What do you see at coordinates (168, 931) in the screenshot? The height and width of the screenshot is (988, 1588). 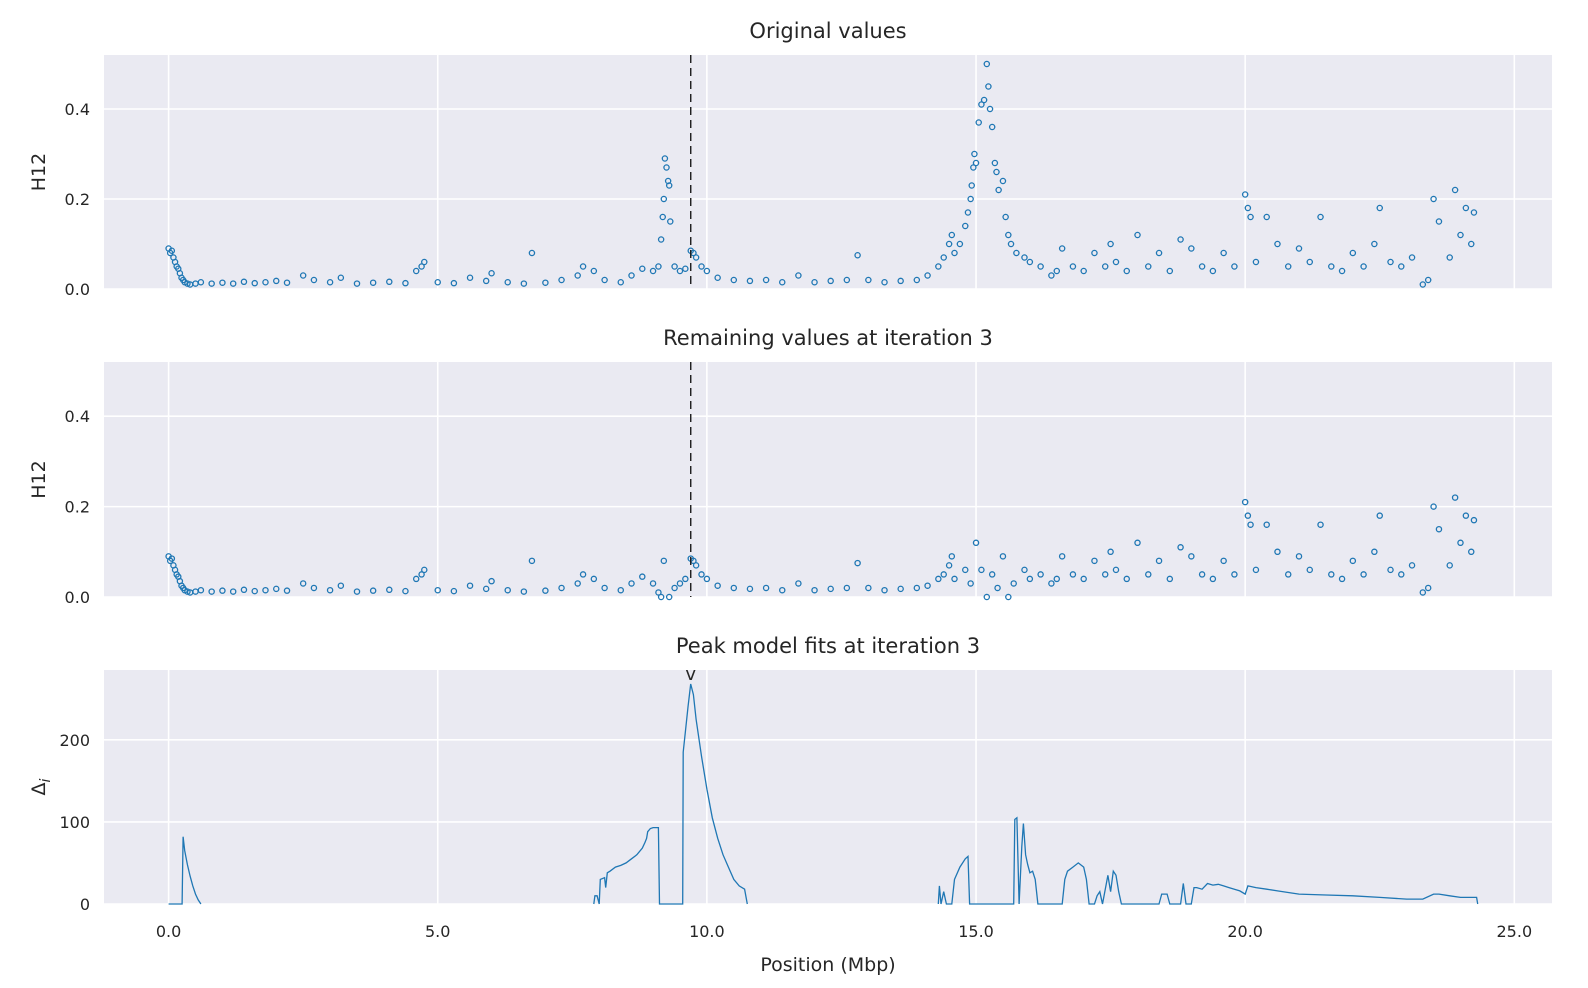 I see `x-tick-label: 0.0` at bounding box center [168, 931].